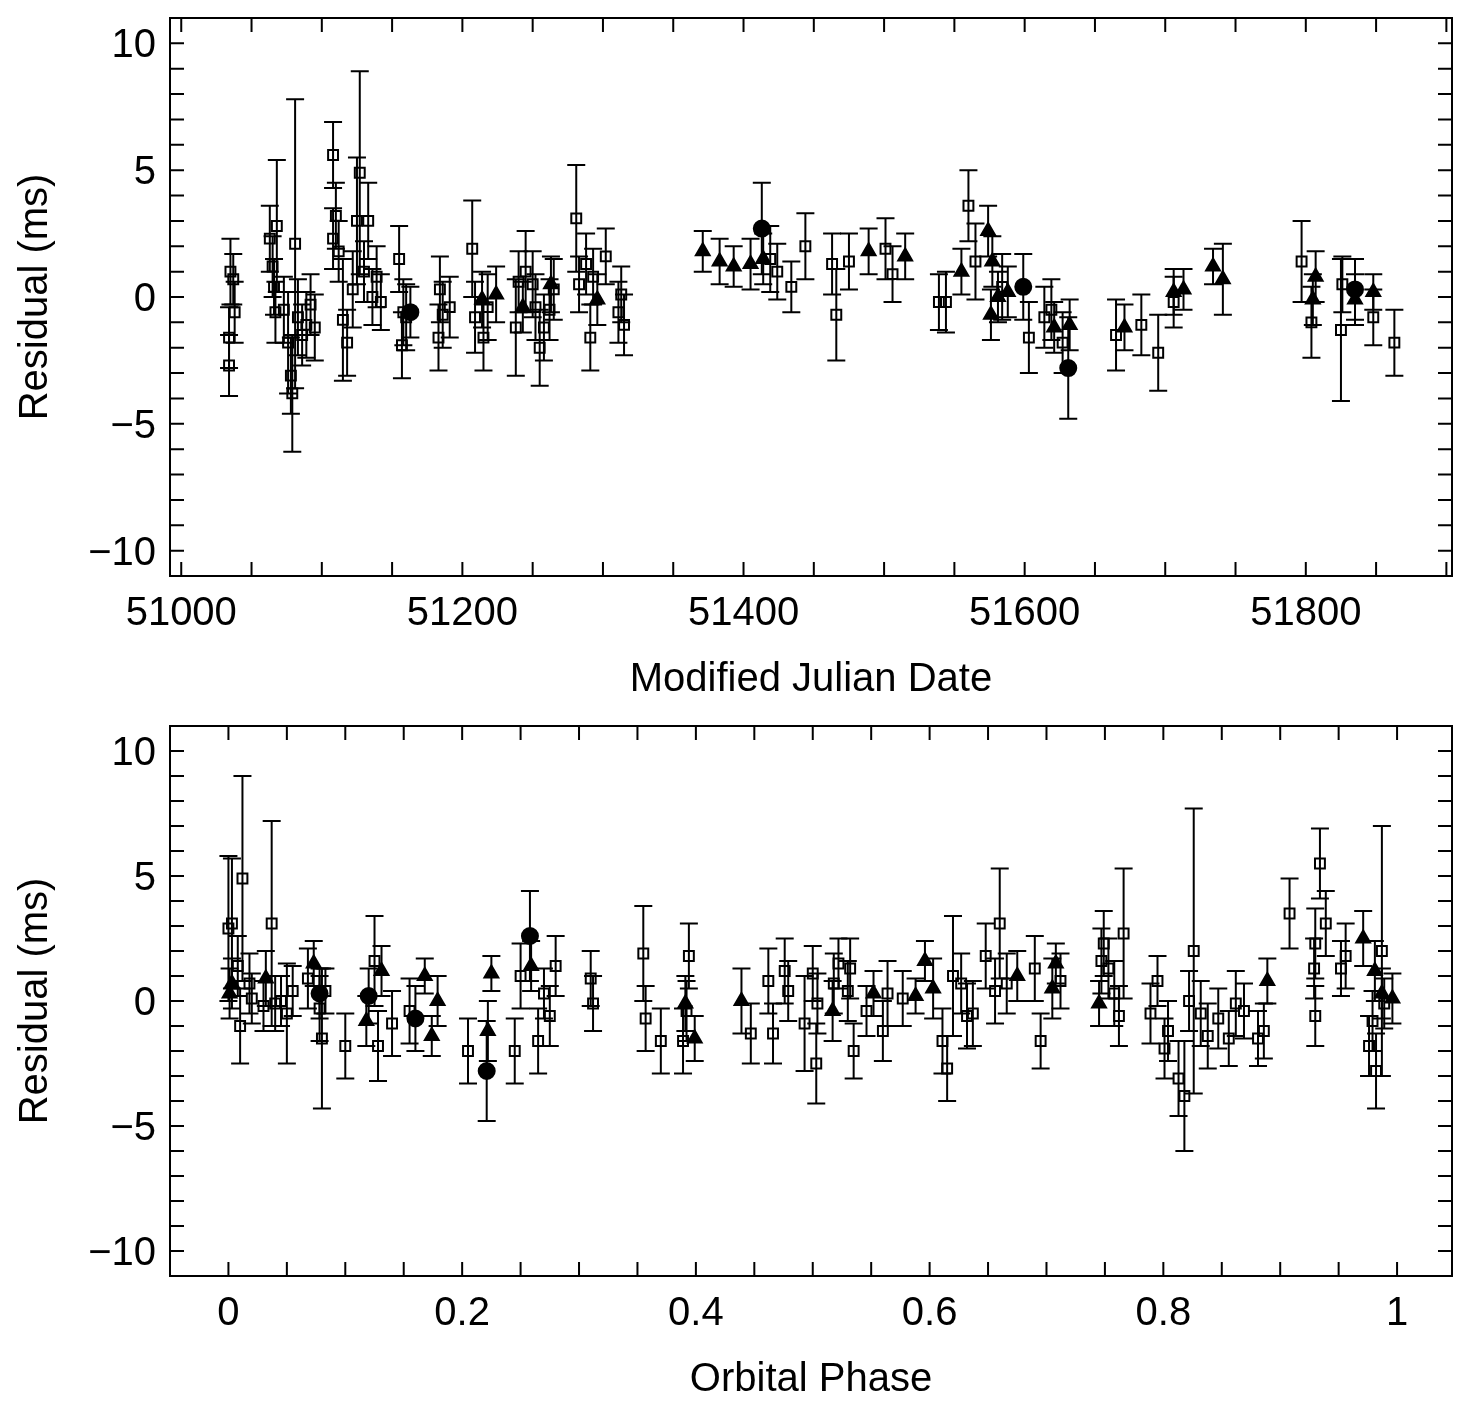 This screenshot has height=1423, width=1470. What do you see at coordinates (811, 1377) in the screenshot?
I see `x-axis-title: Orbital Phase` at bounding box center [811, 1377].